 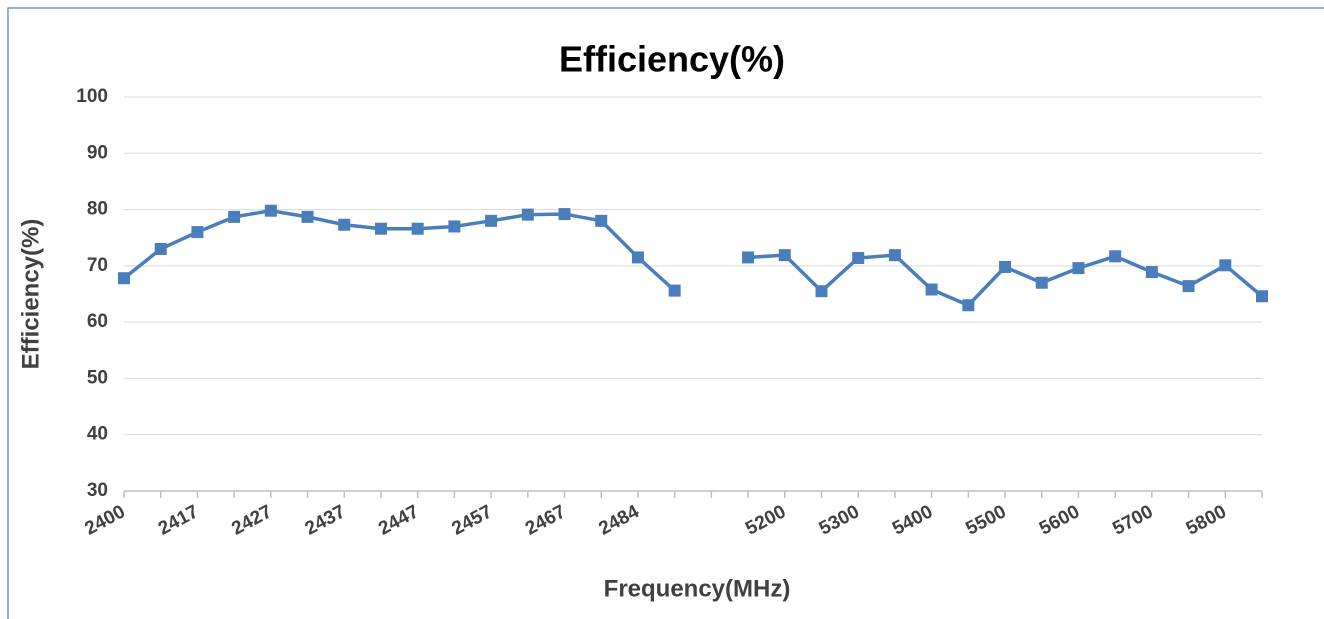 I want to click on x-tick-label: 5800, so click(x=1206, y=520).